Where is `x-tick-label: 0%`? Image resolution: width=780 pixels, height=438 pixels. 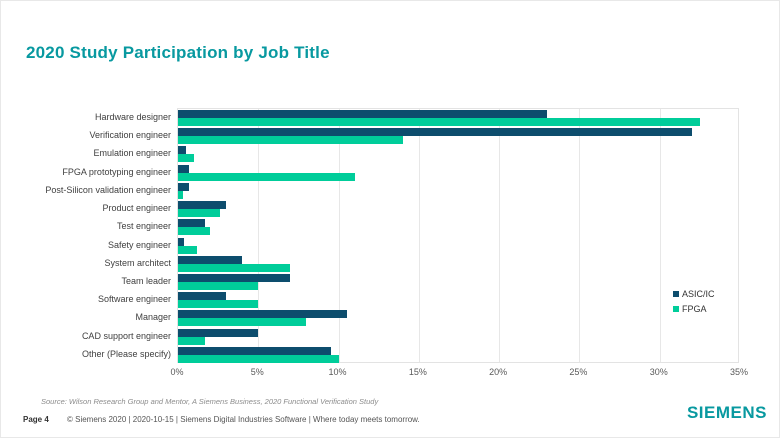
x-tick-label: 0% is located at coordinates (177, 372).